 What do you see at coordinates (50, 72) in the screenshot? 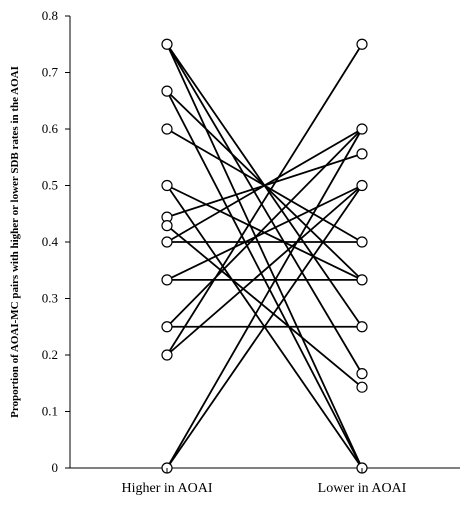
I see `y-tick-label: 0.7` at bounding box center [50, 72].